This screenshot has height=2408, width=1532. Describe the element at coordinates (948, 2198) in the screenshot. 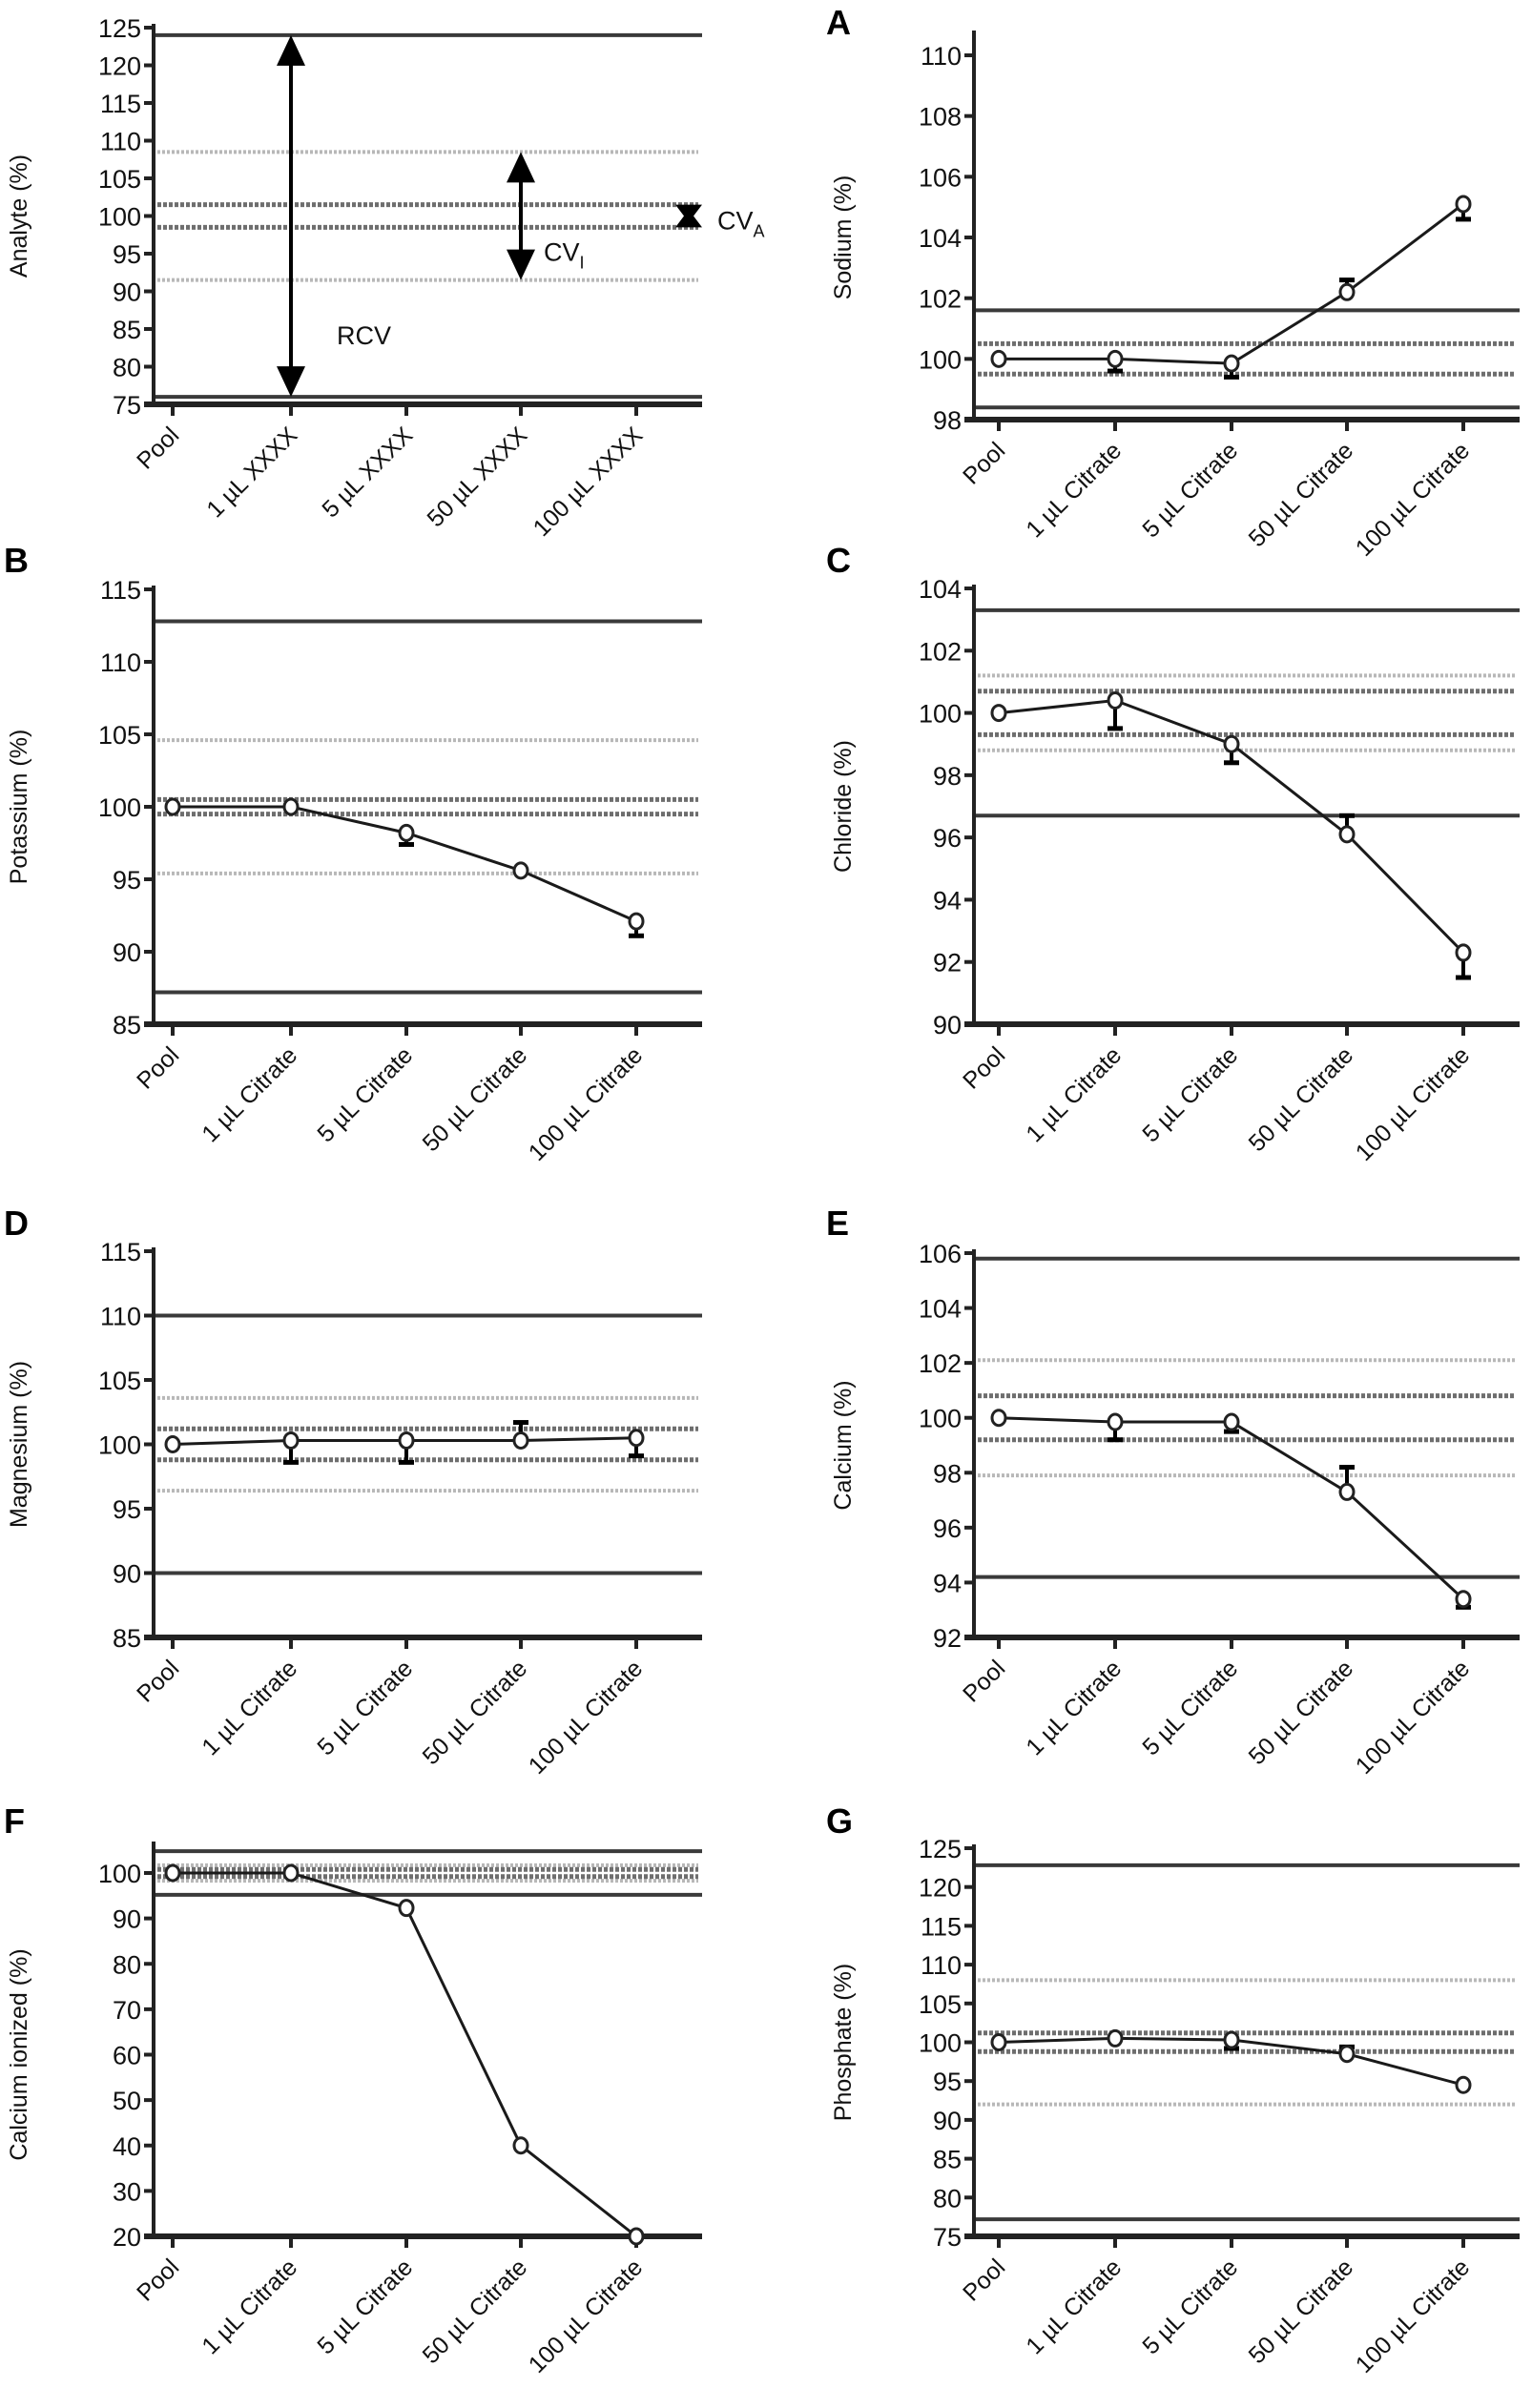

I see `y-tick-label: 80` at that location.